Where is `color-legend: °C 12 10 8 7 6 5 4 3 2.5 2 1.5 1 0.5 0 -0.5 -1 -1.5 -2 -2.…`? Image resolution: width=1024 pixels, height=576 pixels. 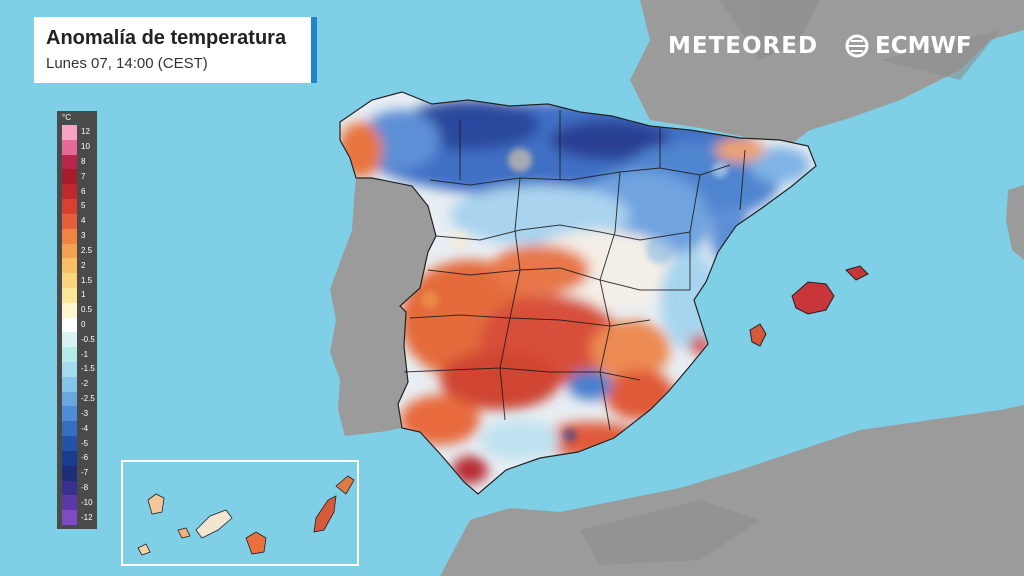 color-legend: °C 12 10 8 7 6 5 4 3 2.5 2 1.5 1 0.5 0 -0.5 -1 -1.5 -2 -2.… is located at coordinates (77, 320).